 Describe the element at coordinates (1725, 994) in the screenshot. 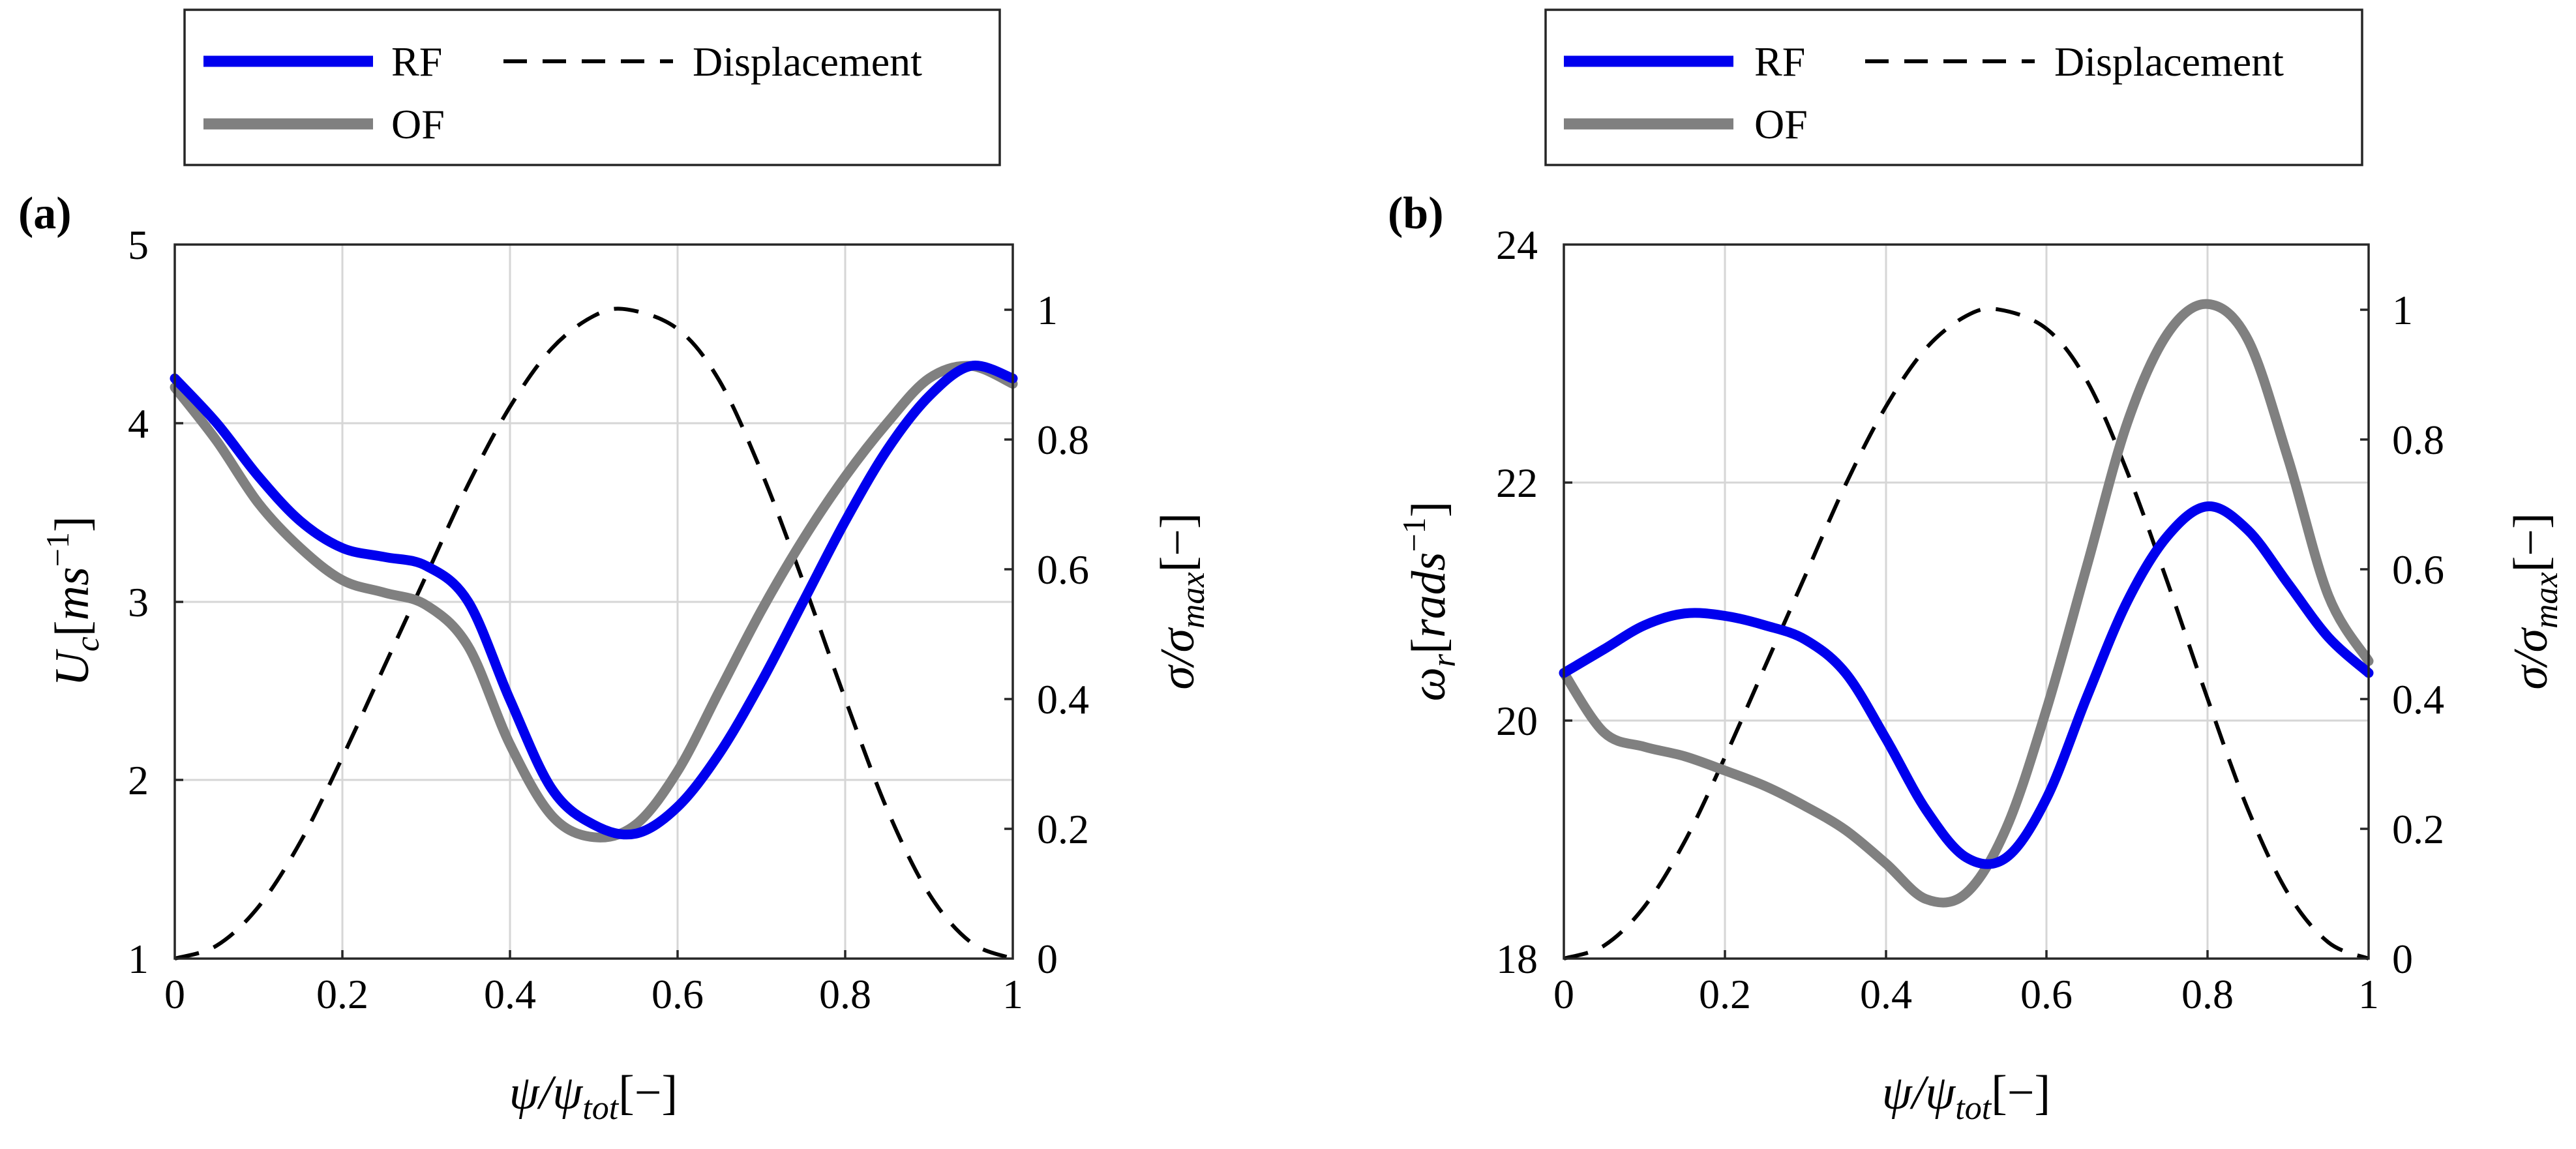

I see `xtick-b-0.2: 0.2` at that location.